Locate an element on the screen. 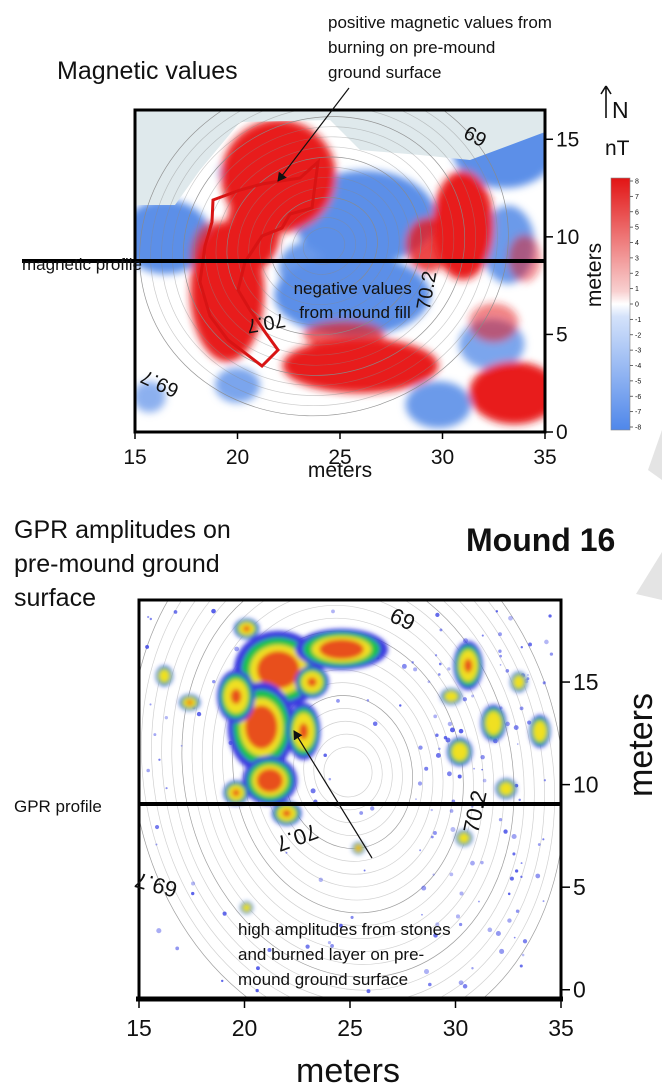 The height and width of the screenshot is (1086, 662). positive-annotation-line-2: burning on pre-mound is located at coordinates (411, 47).